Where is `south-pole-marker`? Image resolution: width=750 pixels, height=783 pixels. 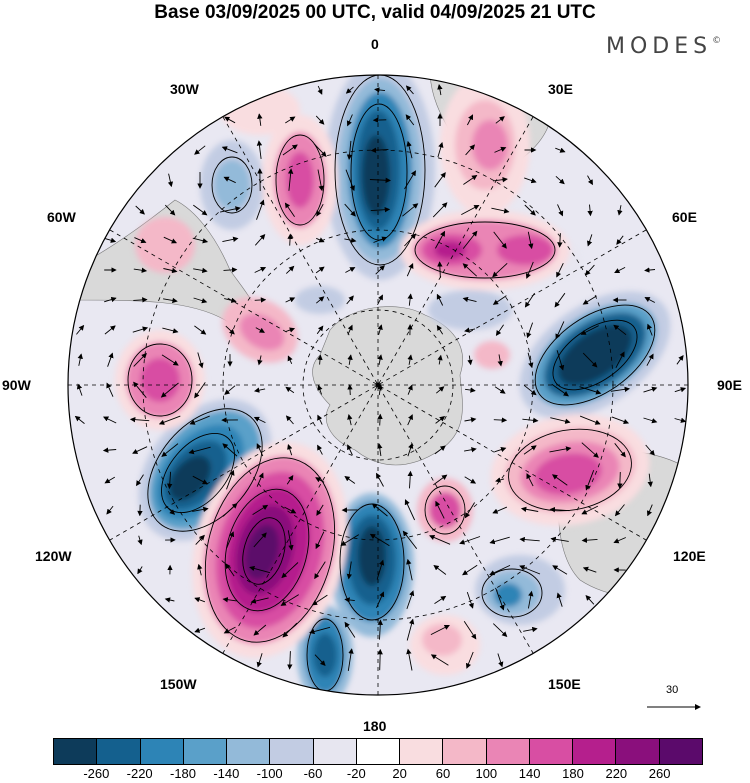
south-pole-marker is located at coordinates (378, 385).